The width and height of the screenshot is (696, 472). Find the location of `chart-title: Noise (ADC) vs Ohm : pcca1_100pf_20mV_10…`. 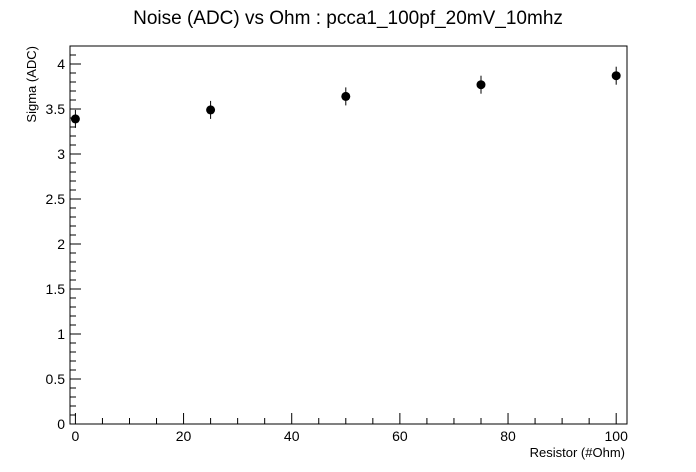

chart-title: Noise (ADC) vs Ohm : pcca1_100pf_20mV_10… is located at coordinates (348, 18).